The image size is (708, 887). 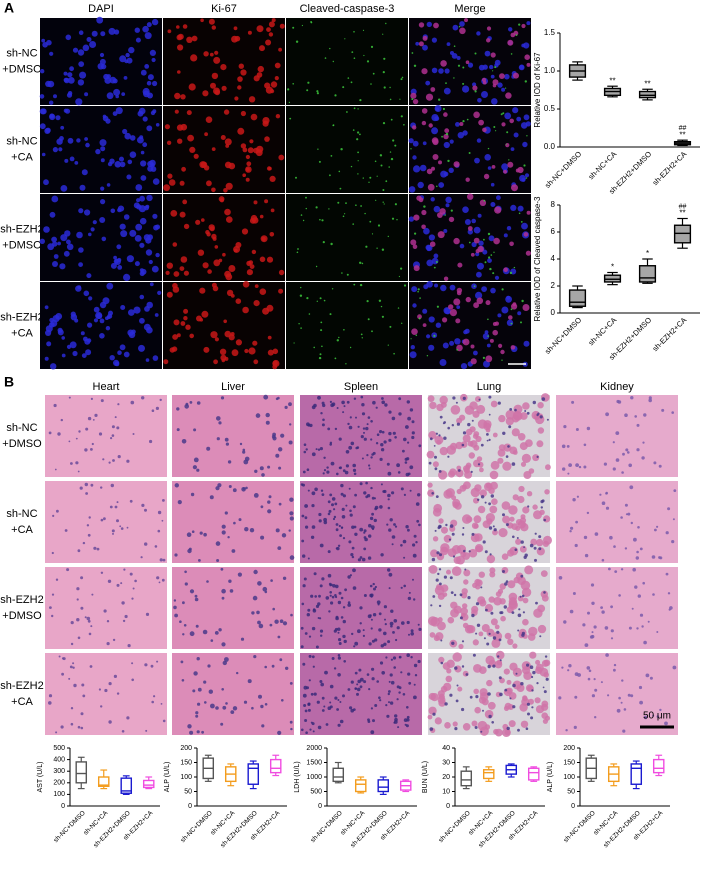 What do you see at coordinates (100, 237) in the screenshot?
I see `micrograph` at bounding box center [100, 237].